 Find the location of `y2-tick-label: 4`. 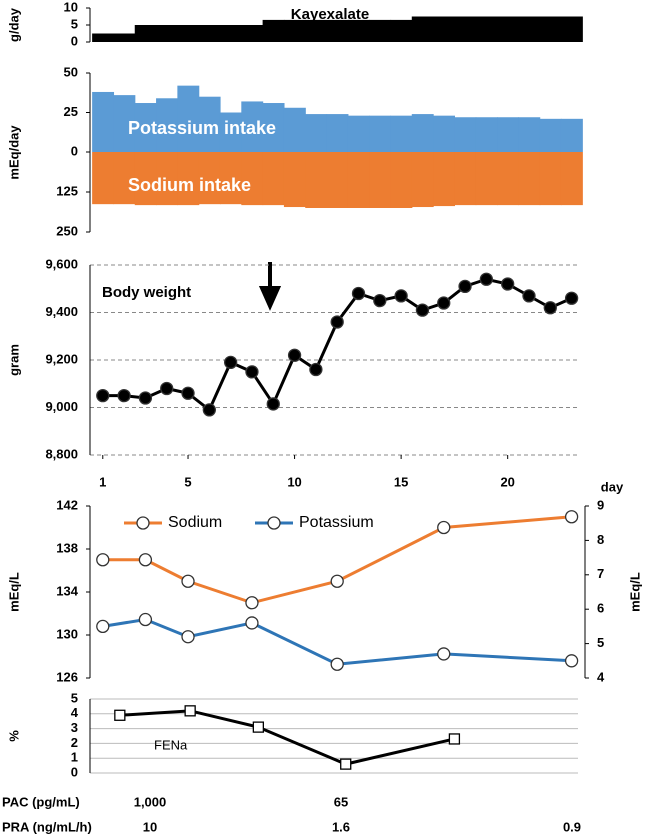

y2-tick-label: 4 is located at coordinates (601, 676).